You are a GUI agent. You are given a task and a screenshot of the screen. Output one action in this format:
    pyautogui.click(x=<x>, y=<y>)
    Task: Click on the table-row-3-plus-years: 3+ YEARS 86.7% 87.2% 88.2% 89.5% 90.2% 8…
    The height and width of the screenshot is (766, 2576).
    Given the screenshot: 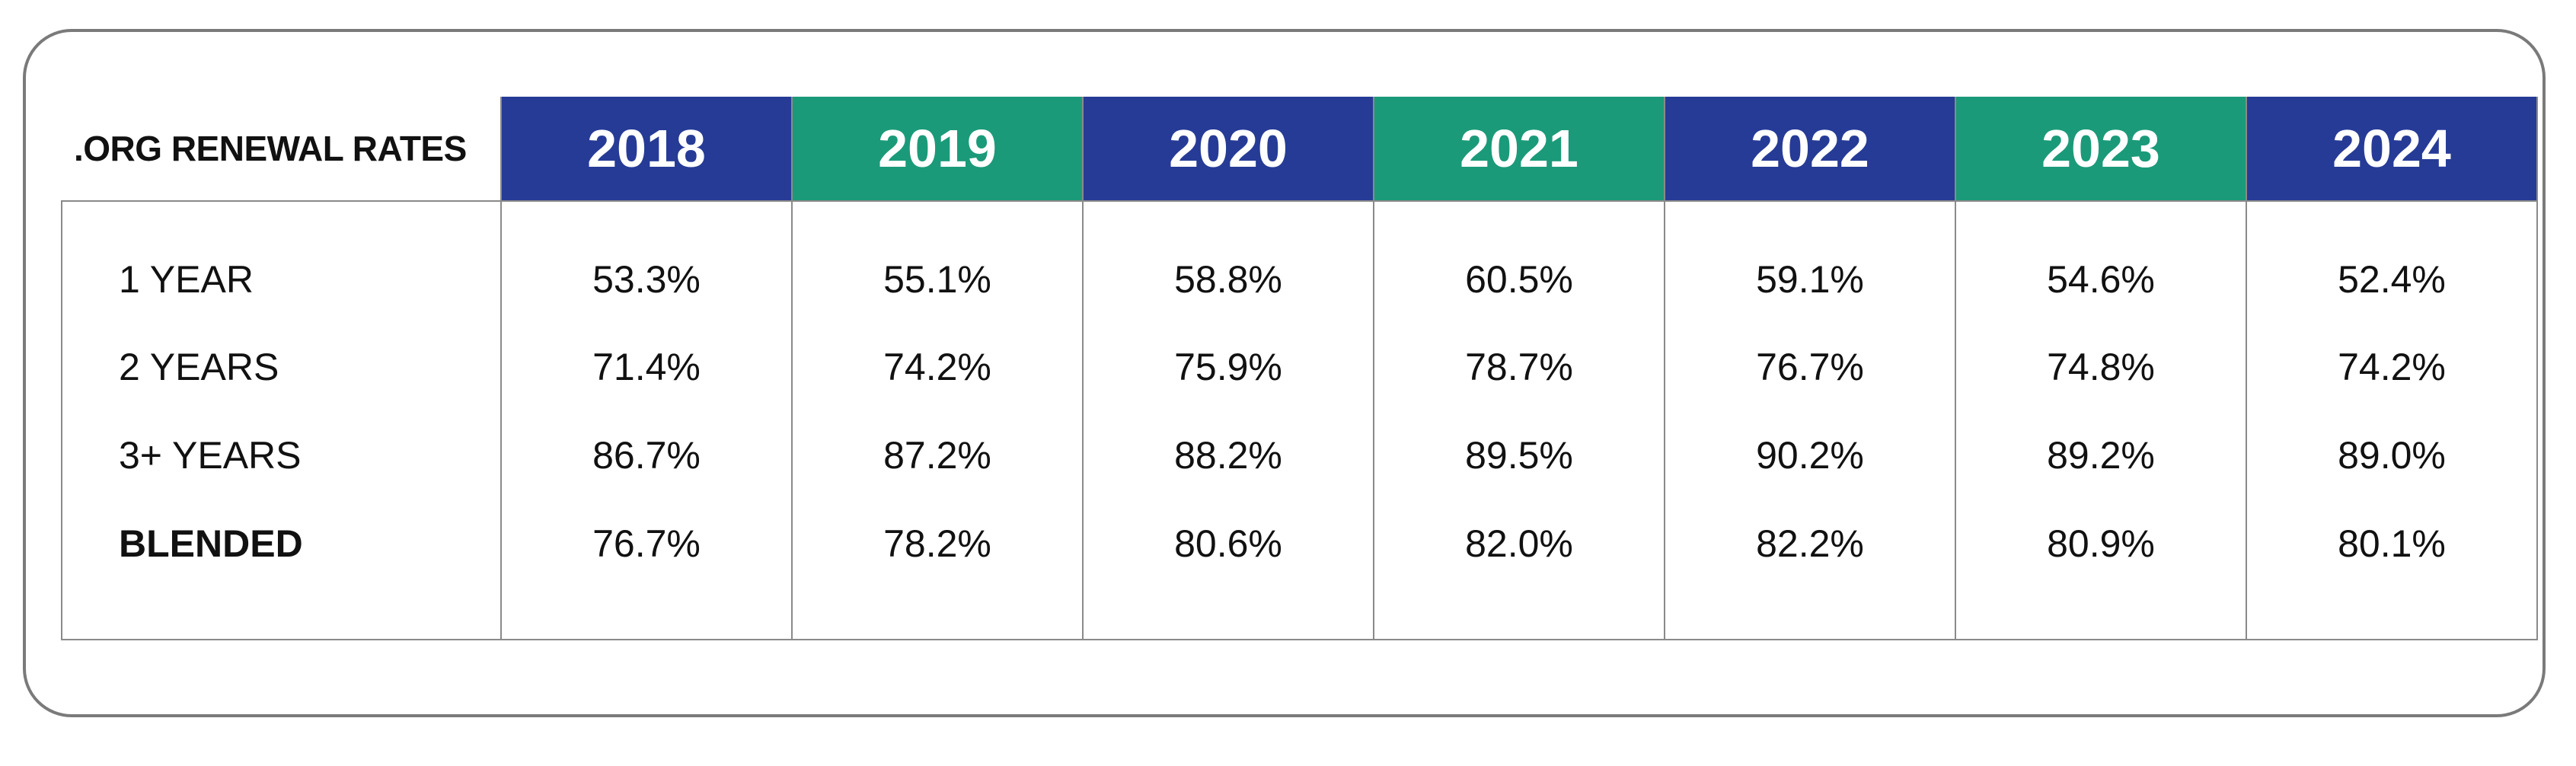 What is the action you would take?
    pyautogui.click(x=1299, y=455)
    